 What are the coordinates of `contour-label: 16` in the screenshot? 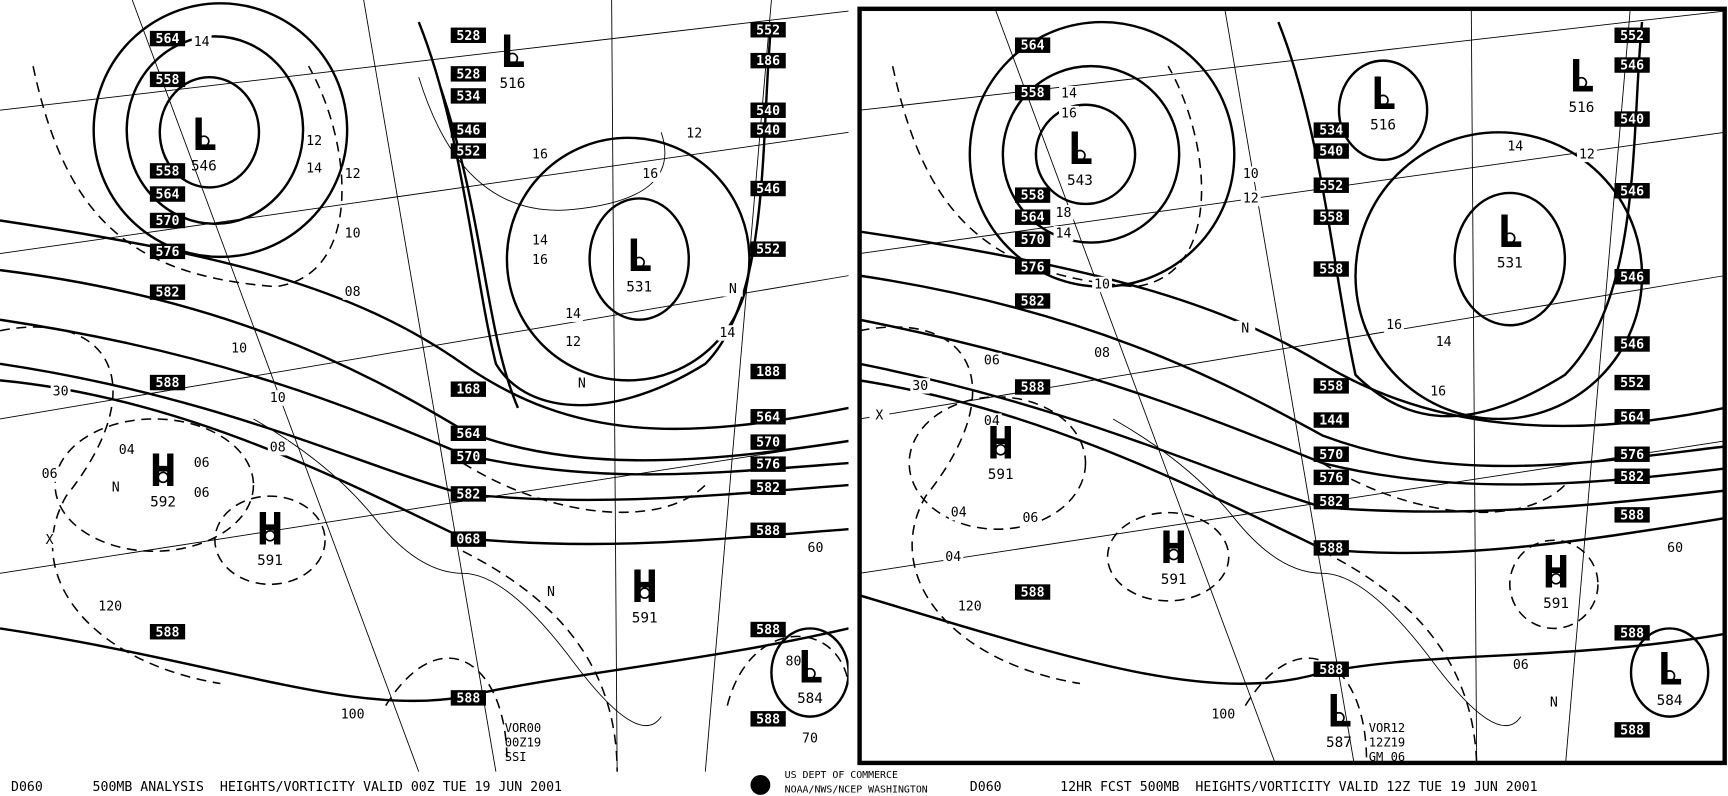 It's located at (1438, 391).